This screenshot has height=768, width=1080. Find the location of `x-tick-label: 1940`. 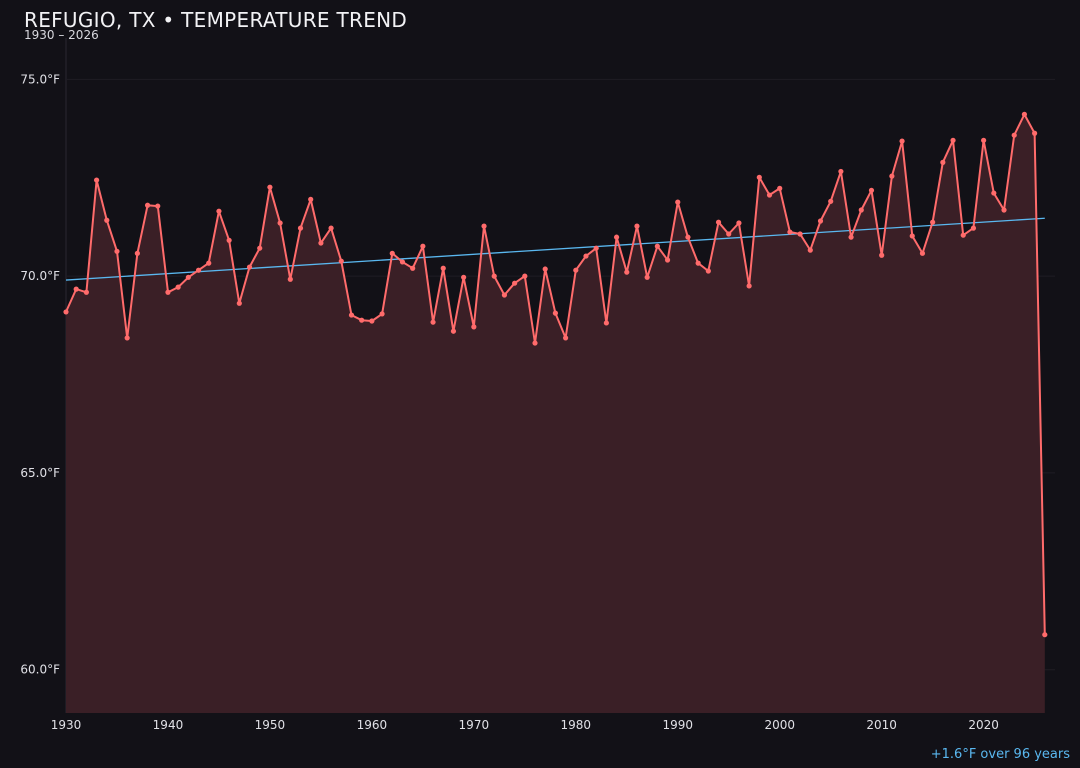

x-tick-label: 1940 is located at coordinates (168, 725).